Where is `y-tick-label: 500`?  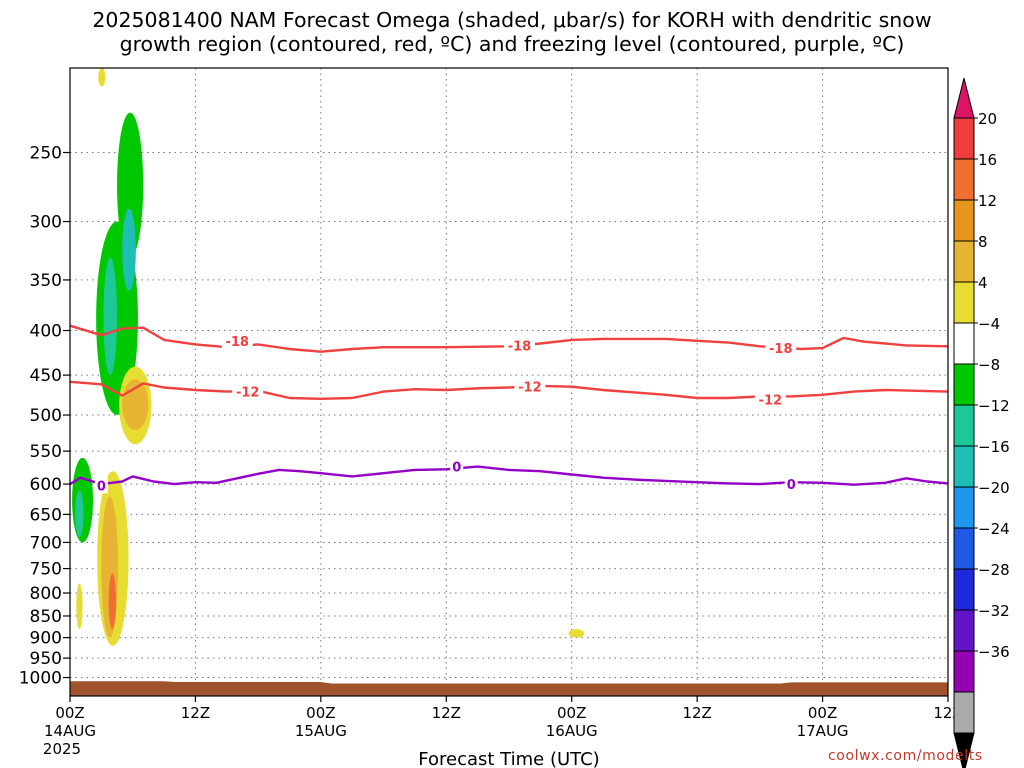 y-tick-label: 500 is located at coordinates (46, 416).